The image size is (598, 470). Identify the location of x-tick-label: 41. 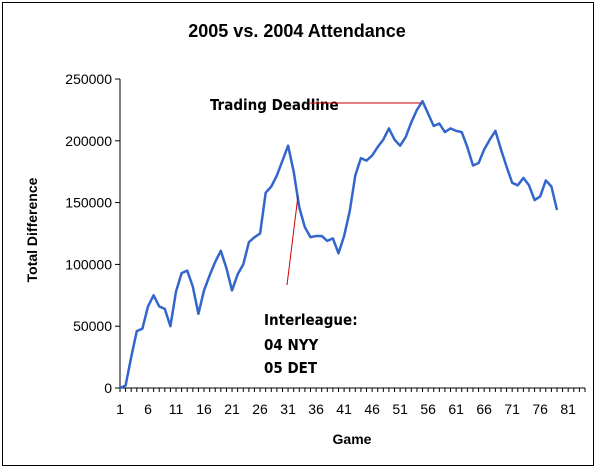
(344, 409).